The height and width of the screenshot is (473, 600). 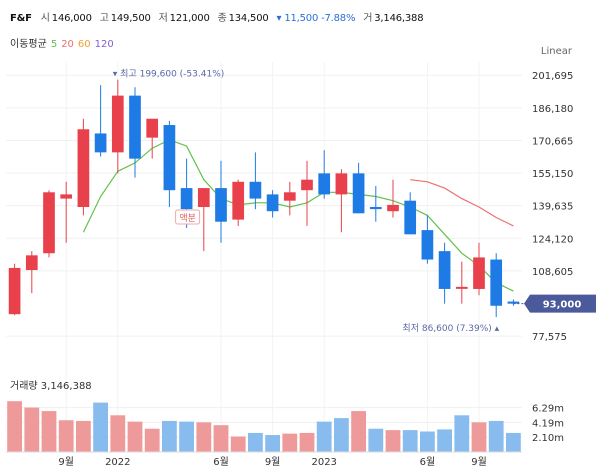 I want to click on volume-tick-label: 4.19m, so click(x=548, y=423).